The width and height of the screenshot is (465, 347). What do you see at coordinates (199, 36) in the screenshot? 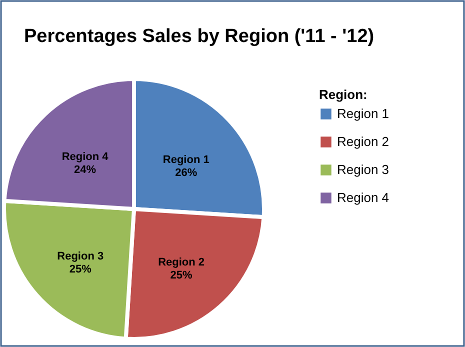
I see `chart-title: Percentages Sales by Region ('11 - '12)` at bounding box center [199, 36].